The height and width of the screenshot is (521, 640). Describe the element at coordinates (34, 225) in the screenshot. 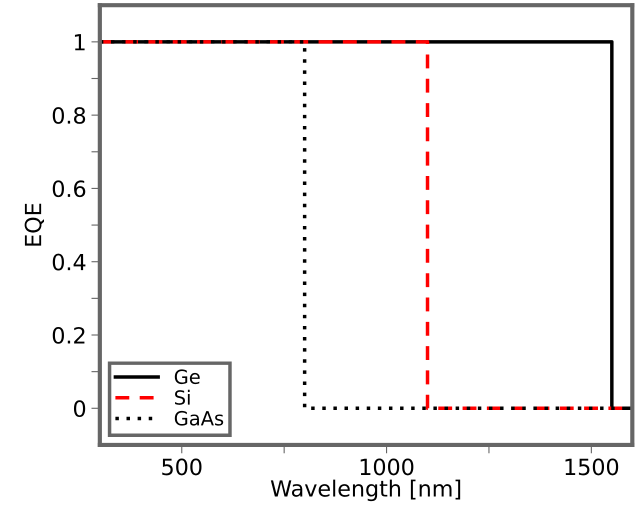

I see `y-axis-title: EQE` at that location.